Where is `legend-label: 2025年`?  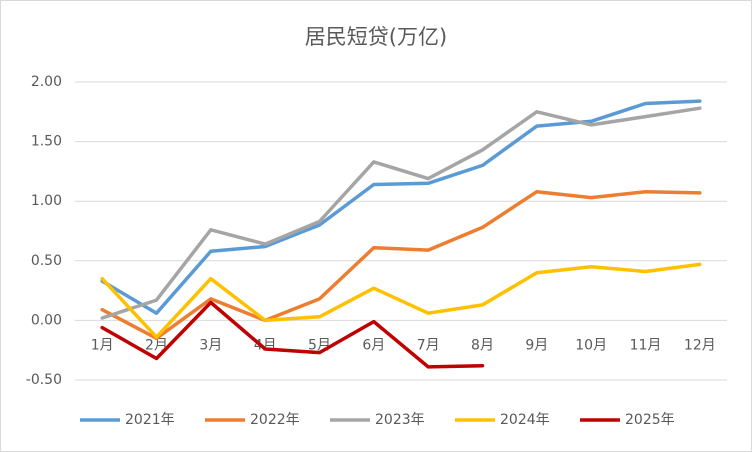
legend-label: 2025年 is located at coordinates (650, 420).